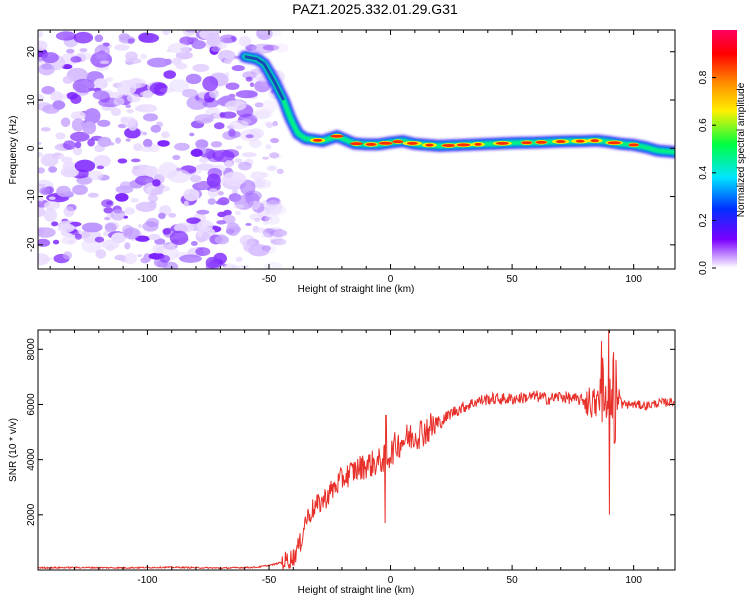  I want to click on colorbar-tick-label: 0.2, so click(703, 220).